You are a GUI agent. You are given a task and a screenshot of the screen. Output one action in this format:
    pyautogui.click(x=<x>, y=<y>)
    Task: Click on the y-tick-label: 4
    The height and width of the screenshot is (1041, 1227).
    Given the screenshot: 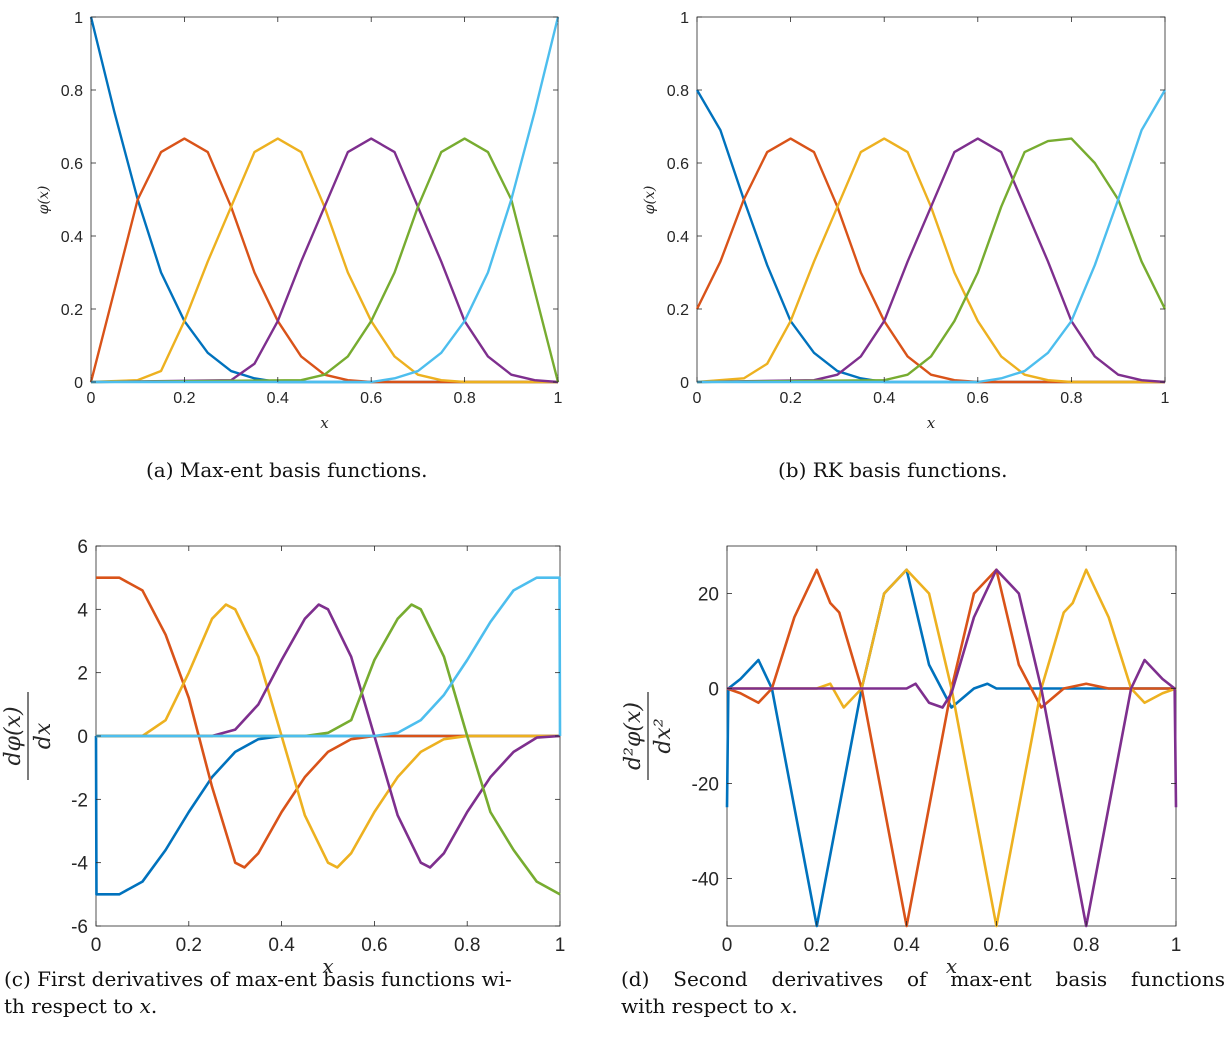 What is the action you would take?
    pyautogui.click(x=82, y=610)
    